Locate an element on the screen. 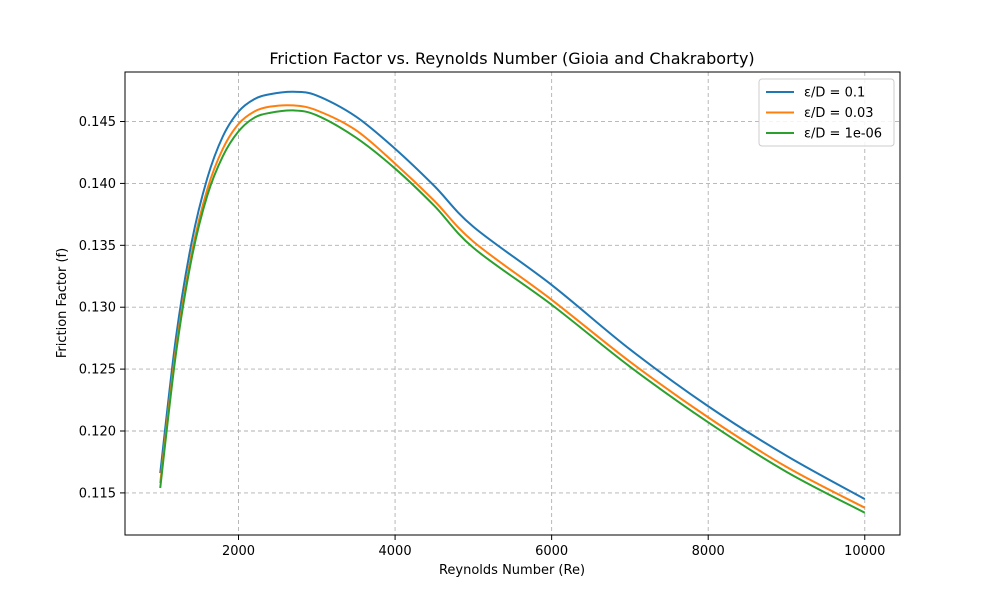 This screenshot has height=600, width=1000. y-tick-label: 0.130 is located at coordinates (97, 308).